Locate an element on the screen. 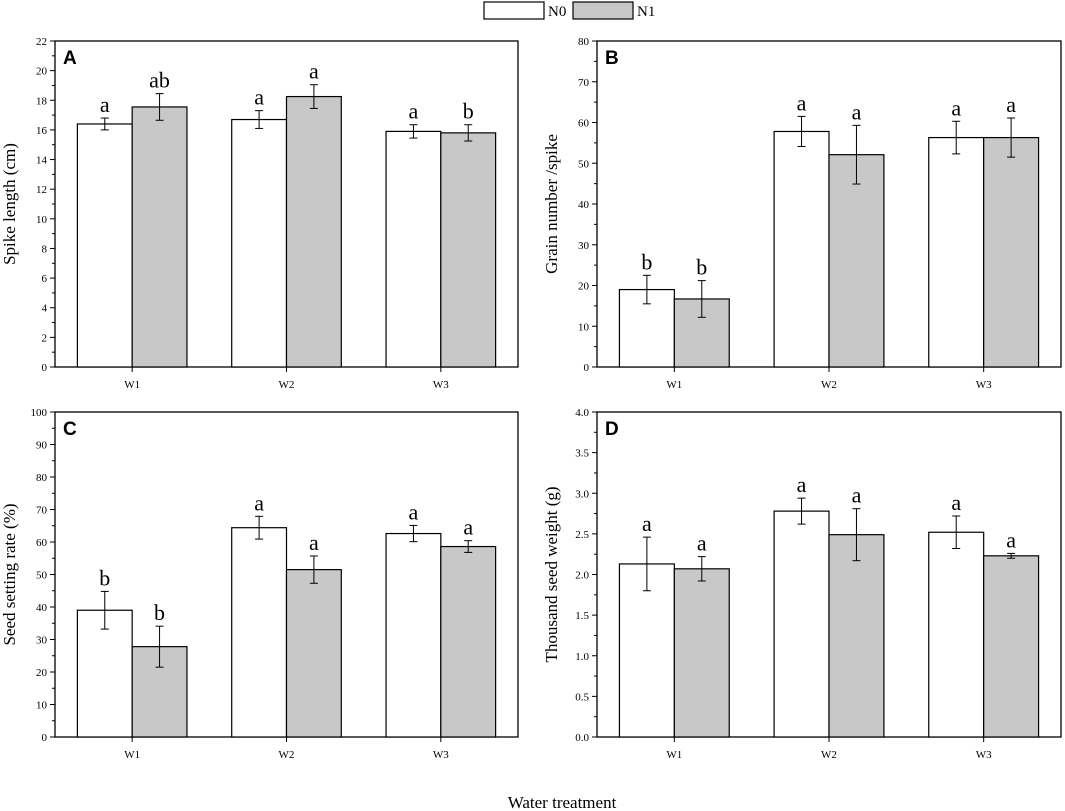 The height and width of the screenshot is (811, 1065). panel-a-ytick-label: 18 is located at coordinates (42, 101).